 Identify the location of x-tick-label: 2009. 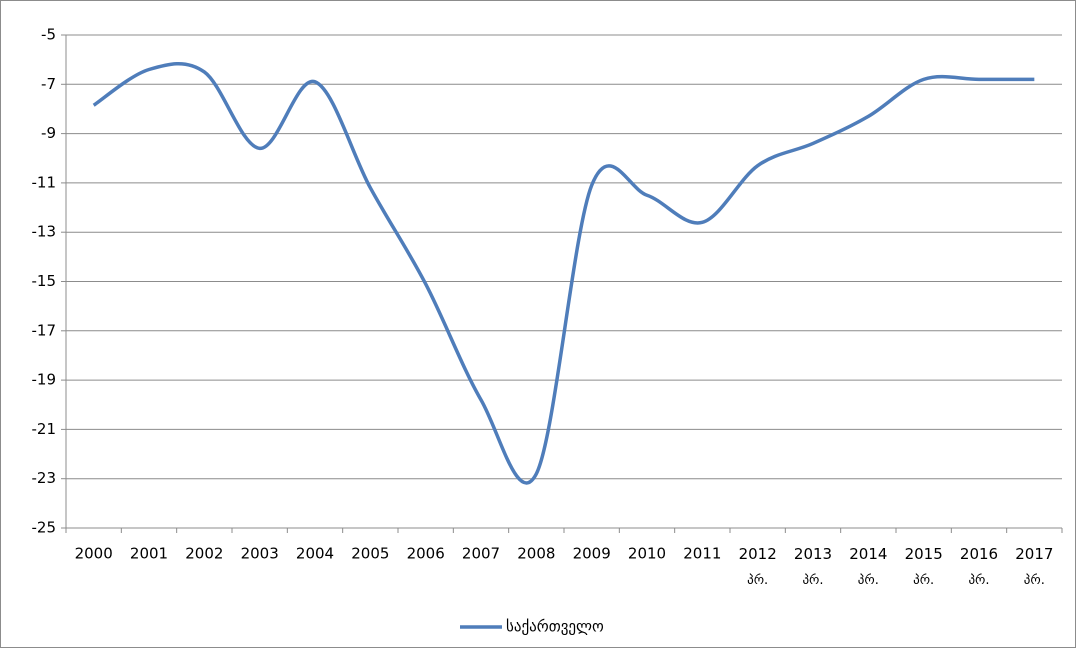
(592, 554).